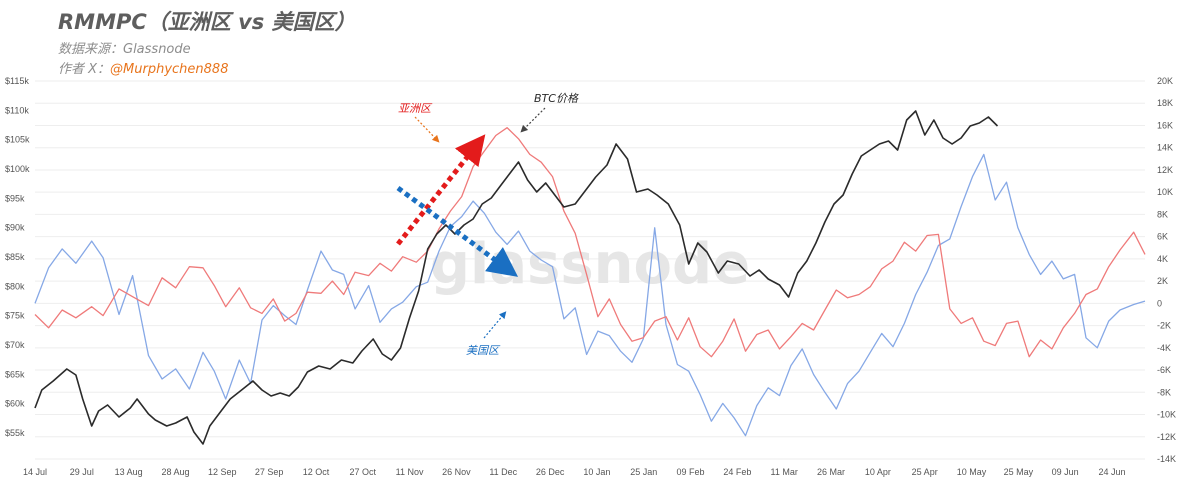 This screenshot has width=1200, height=498. Describe the element at coordinates (1165, 125) in the screenshot. I see `right-tick-label: 16K` at that location.